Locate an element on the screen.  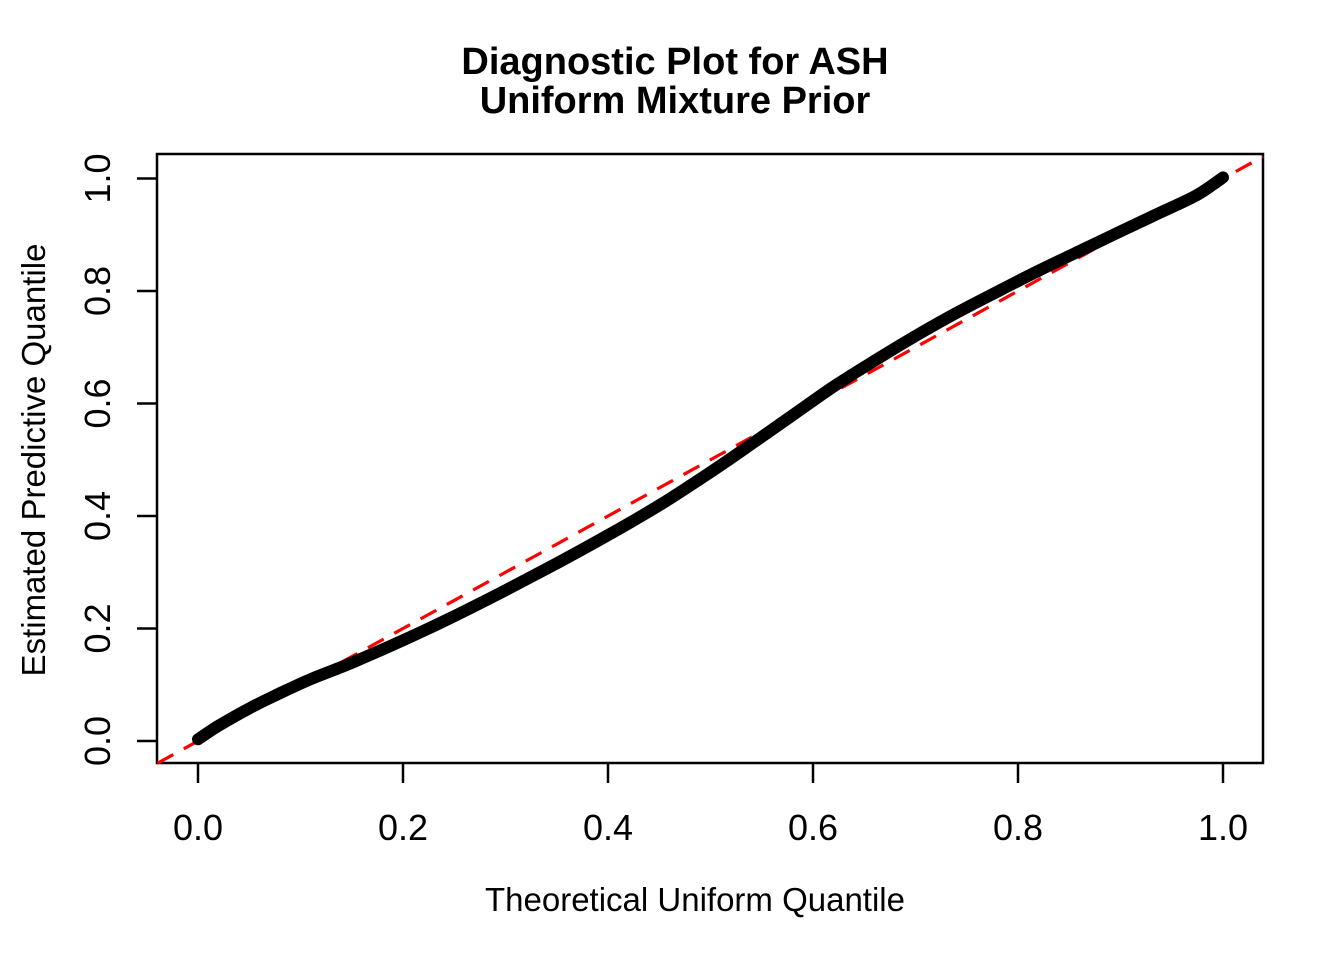
y-tick-label-0.8: 0.8 is located at coordinates (97, 291).